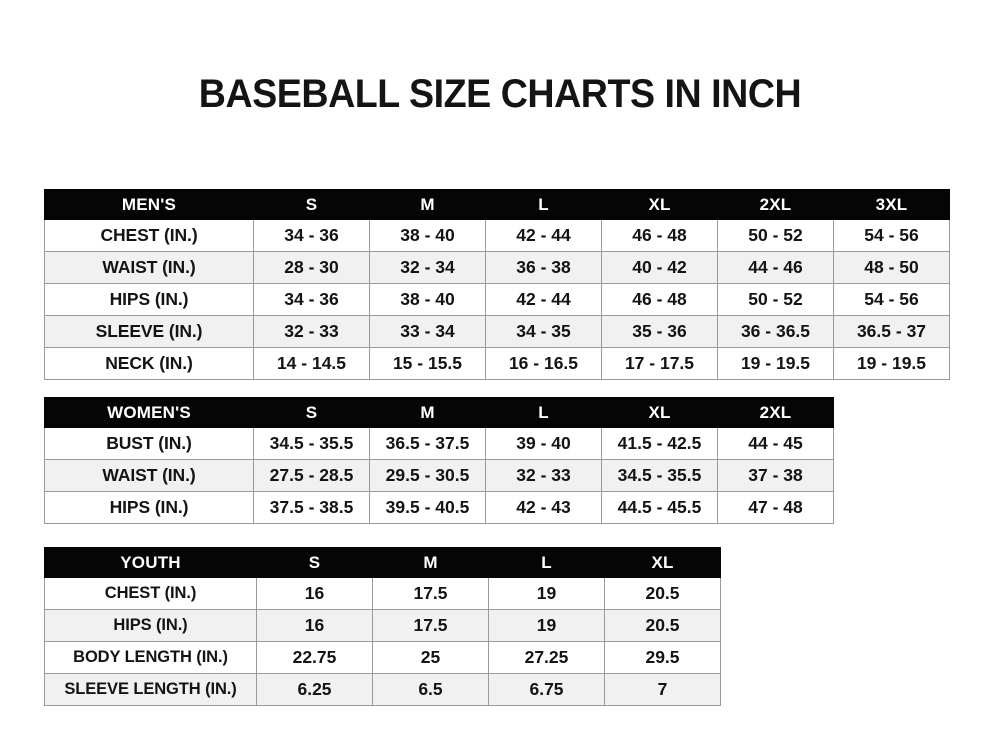 Image resolution: width=1000 pixels, height=752 pixels. What do you see at coordinates (311, 204) in the screenshot?
I see `mens-column-header-s: S` at bounding box center [311, 204].